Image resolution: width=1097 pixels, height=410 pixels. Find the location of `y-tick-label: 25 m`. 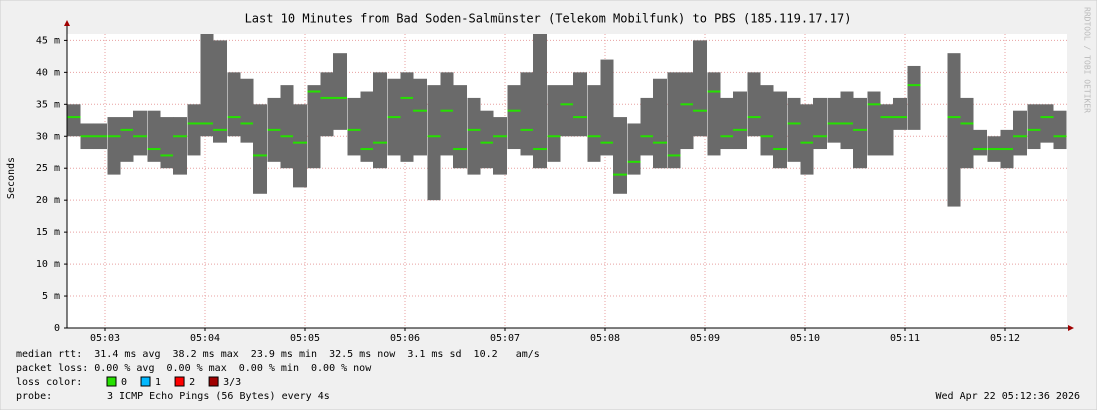

y-tick-label: 25 m is located at coordinates (48, 168).